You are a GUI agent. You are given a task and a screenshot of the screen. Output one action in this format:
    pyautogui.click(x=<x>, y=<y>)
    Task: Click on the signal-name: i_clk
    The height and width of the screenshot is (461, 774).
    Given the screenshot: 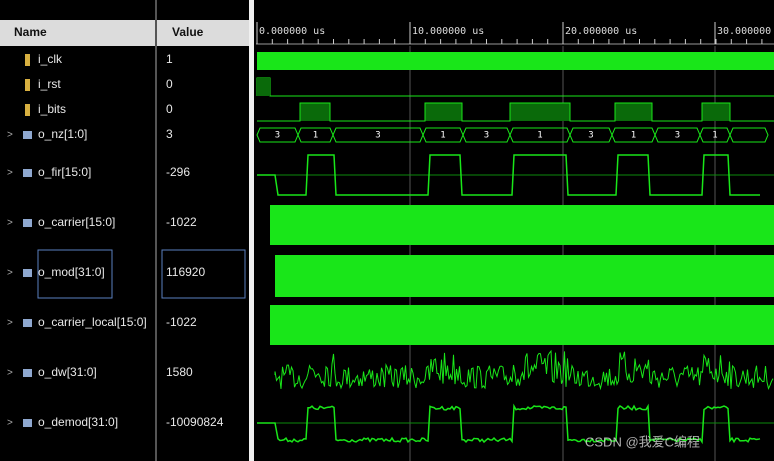 What is the action you would take?
    pyautogui.click(x=50, y=59)
    